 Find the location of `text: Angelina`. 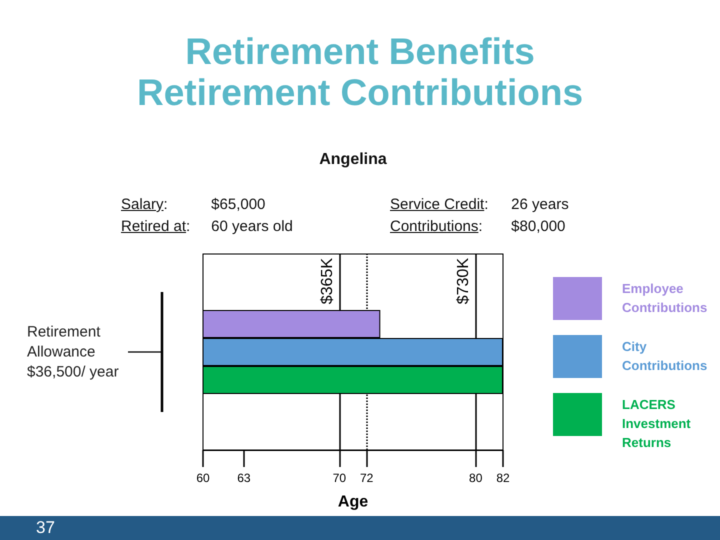

text: Angelina is located at coordinates (353, 160).